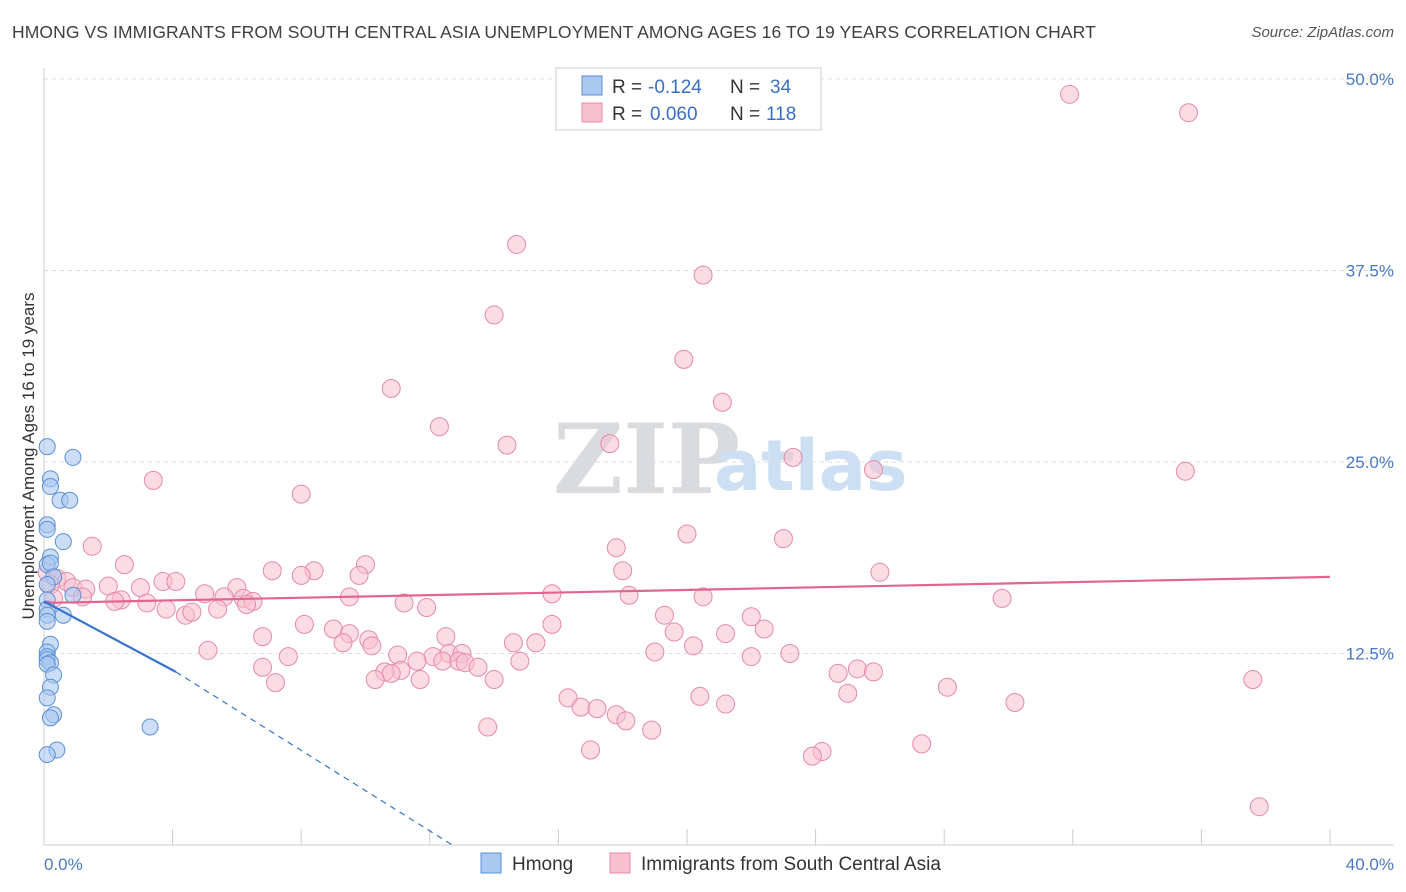 The width and height of the screenshot is (1406, 892). I want to click on legend-swatch-immigrants, so click(592, 112).